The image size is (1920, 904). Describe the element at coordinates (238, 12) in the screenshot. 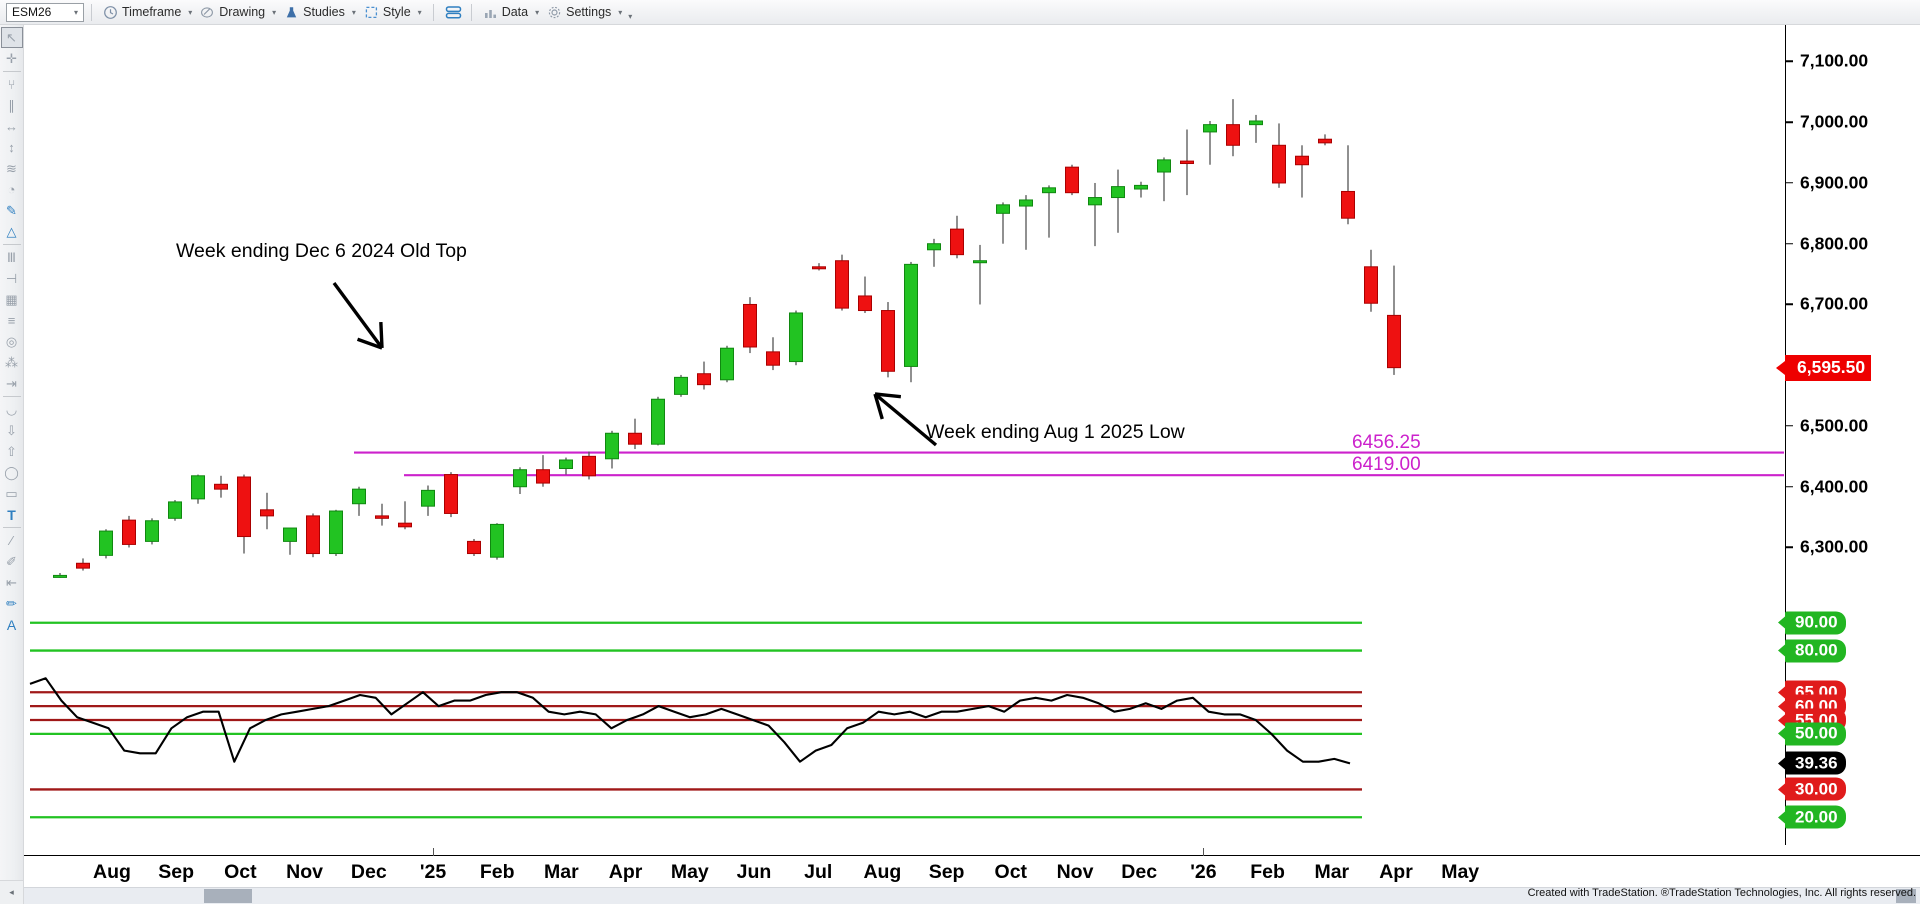

I see `toolbar-item-drawing: Drawing ▾` at that location.